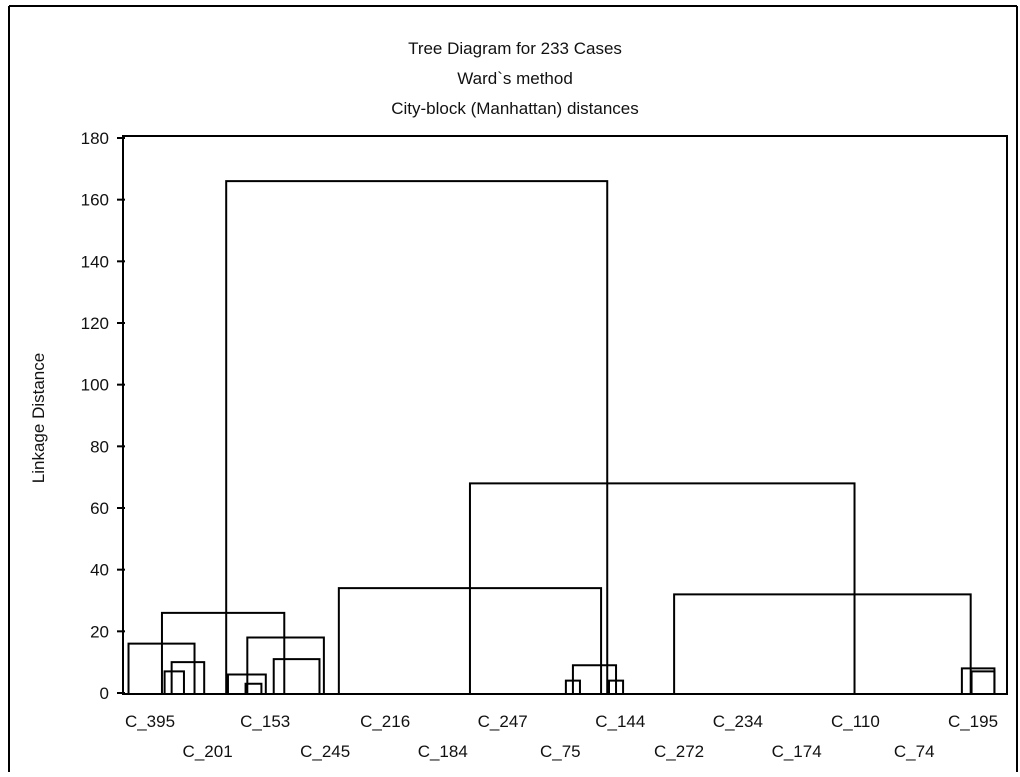 The width and height of the screenshot is (1020, 777). What do you see at coordinates (265, 721) in the screenshot?
I see `leaf-label: C_153` at bounding box center [265, 721].